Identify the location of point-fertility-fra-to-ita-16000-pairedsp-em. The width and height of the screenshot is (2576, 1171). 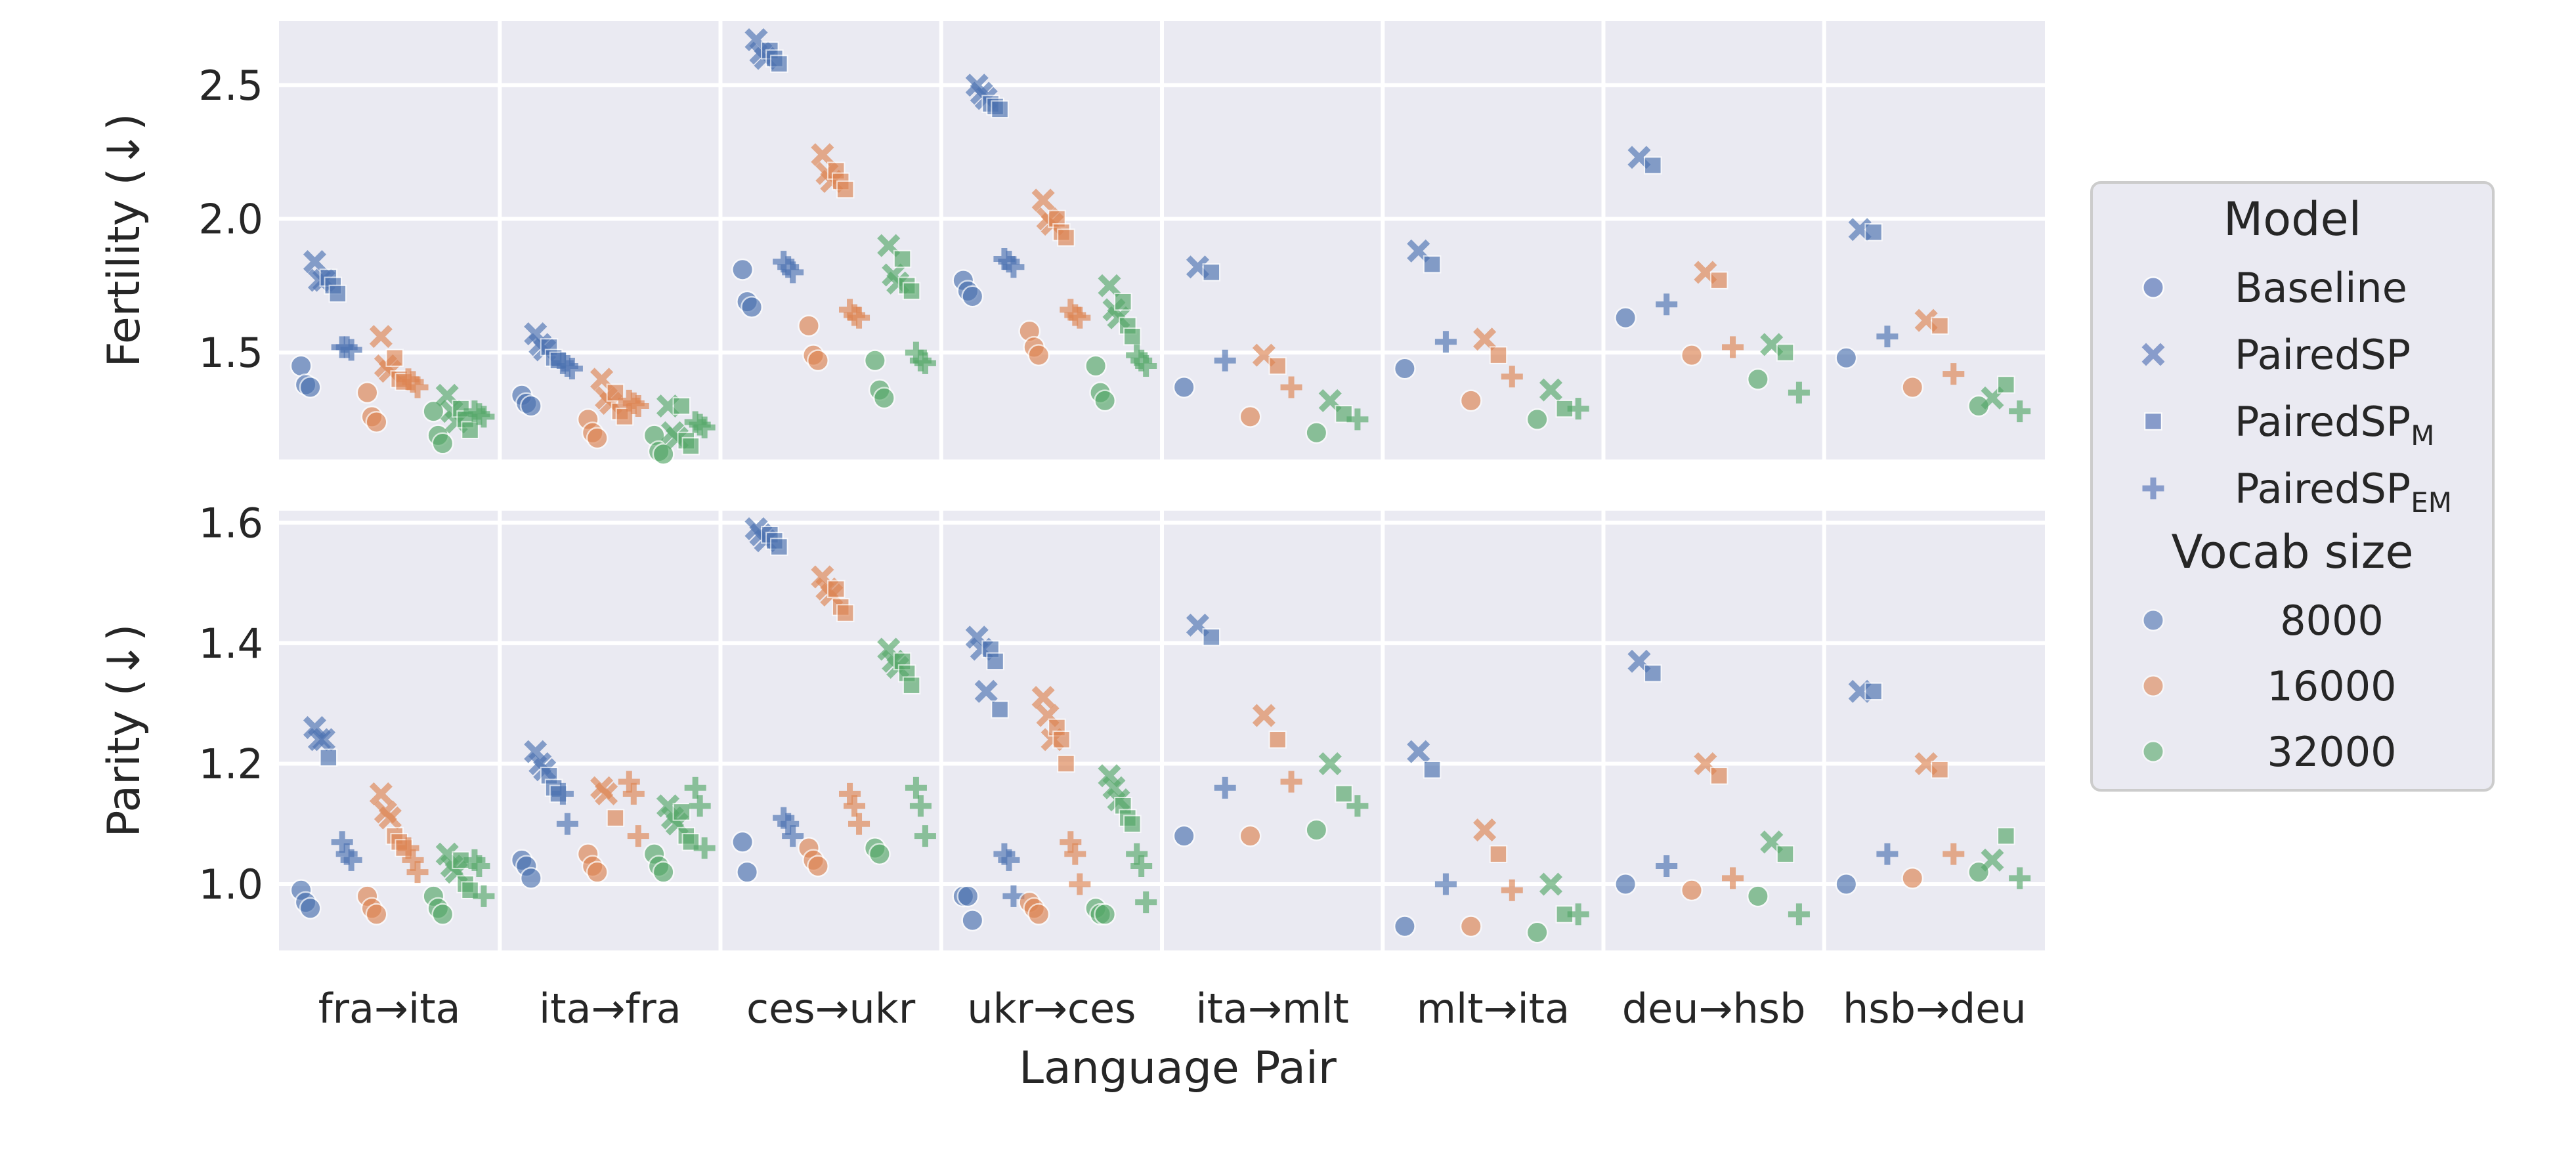
(417, 387).